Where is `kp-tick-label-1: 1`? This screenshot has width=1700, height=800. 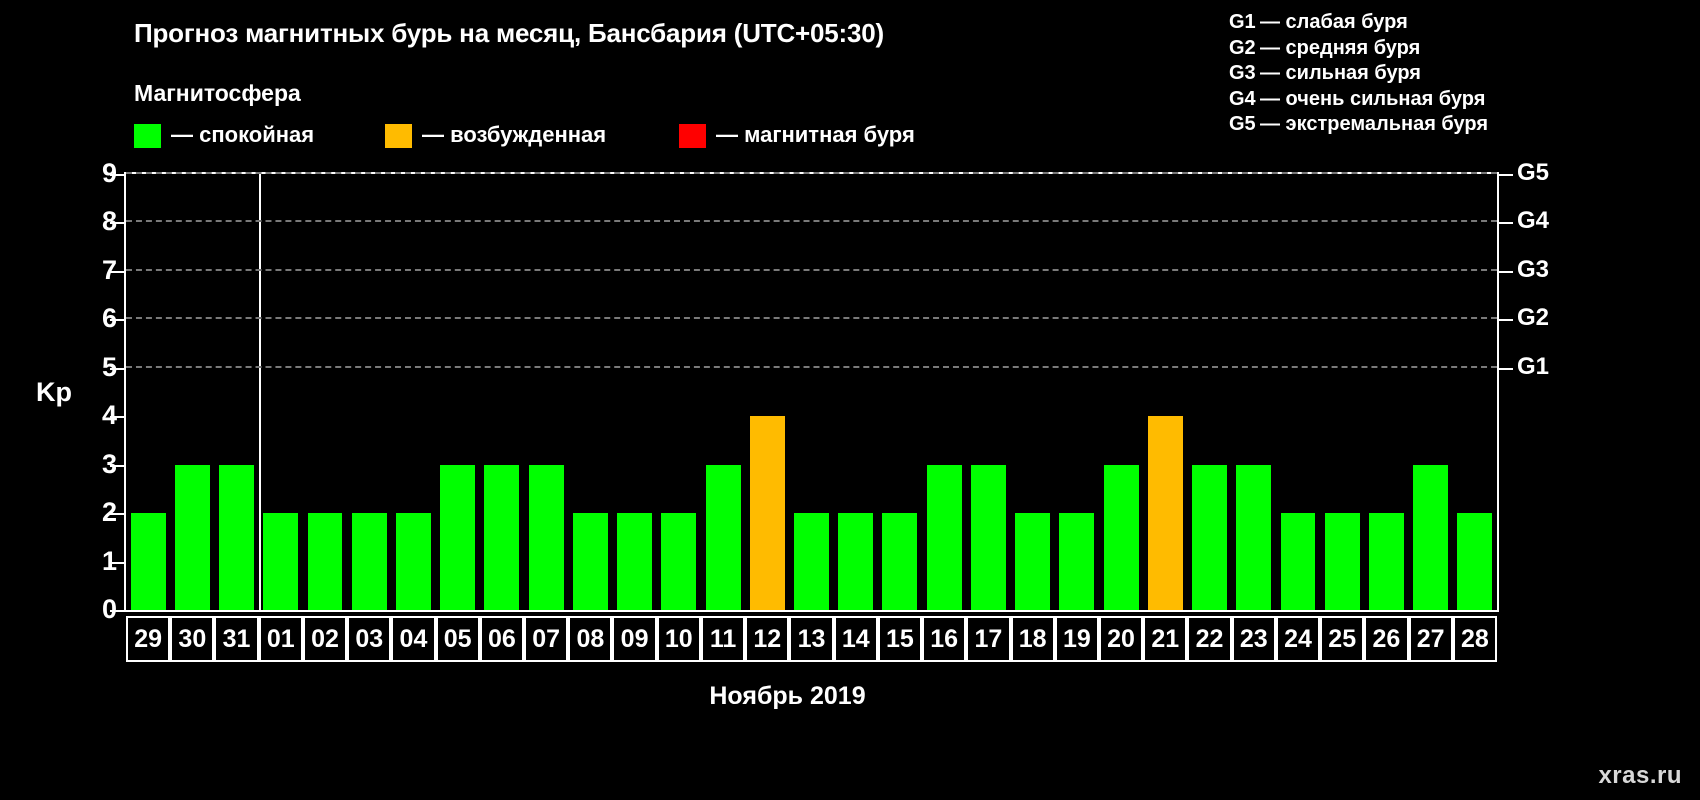 kp-tick-label-1: 1 is located at coordinates (109, 560).